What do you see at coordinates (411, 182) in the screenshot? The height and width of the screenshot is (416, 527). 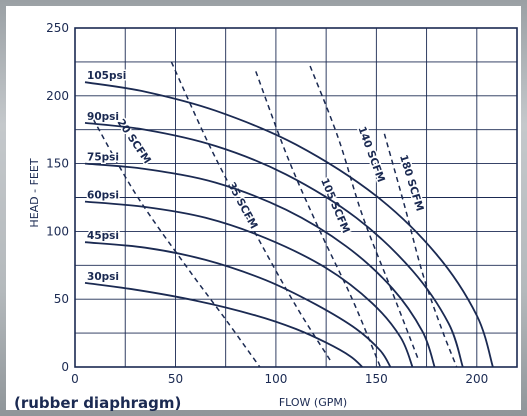 I see `scfm-label: 180 SCFM` at bounding box center [411, 182].